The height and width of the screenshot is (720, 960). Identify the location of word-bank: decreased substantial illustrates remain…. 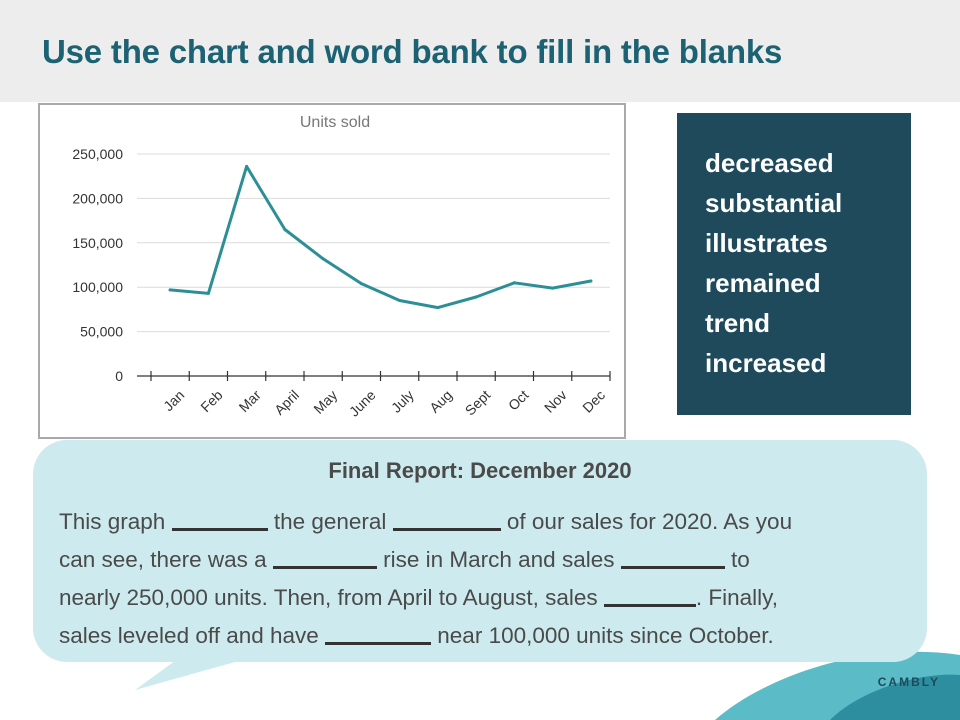
(794, 264).